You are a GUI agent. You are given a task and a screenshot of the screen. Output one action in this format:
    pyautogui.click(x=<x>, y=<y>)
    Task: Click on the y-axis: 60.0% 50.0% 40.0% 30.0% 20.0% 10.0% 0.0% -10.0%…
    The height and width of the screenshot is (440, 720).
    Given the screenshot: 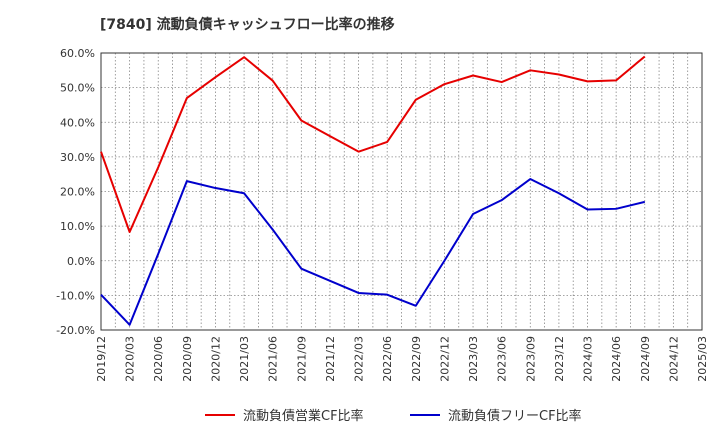 What is the action you would take?
    pyautogui.click(x=75, y=192)
    